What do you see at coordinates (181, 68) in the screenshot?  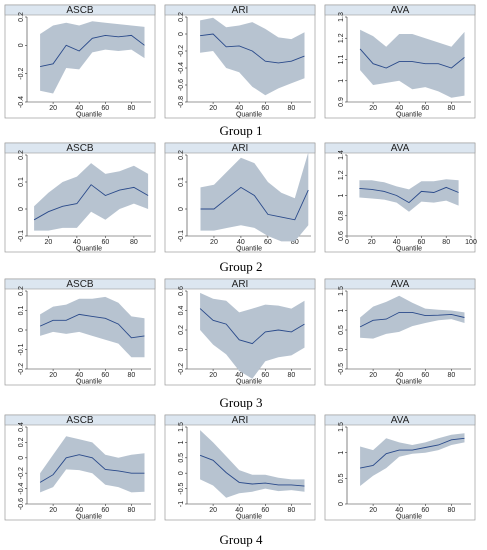 I see `g1-ari-ytick-label-2: -0.4` at bounding box center [181, 68].